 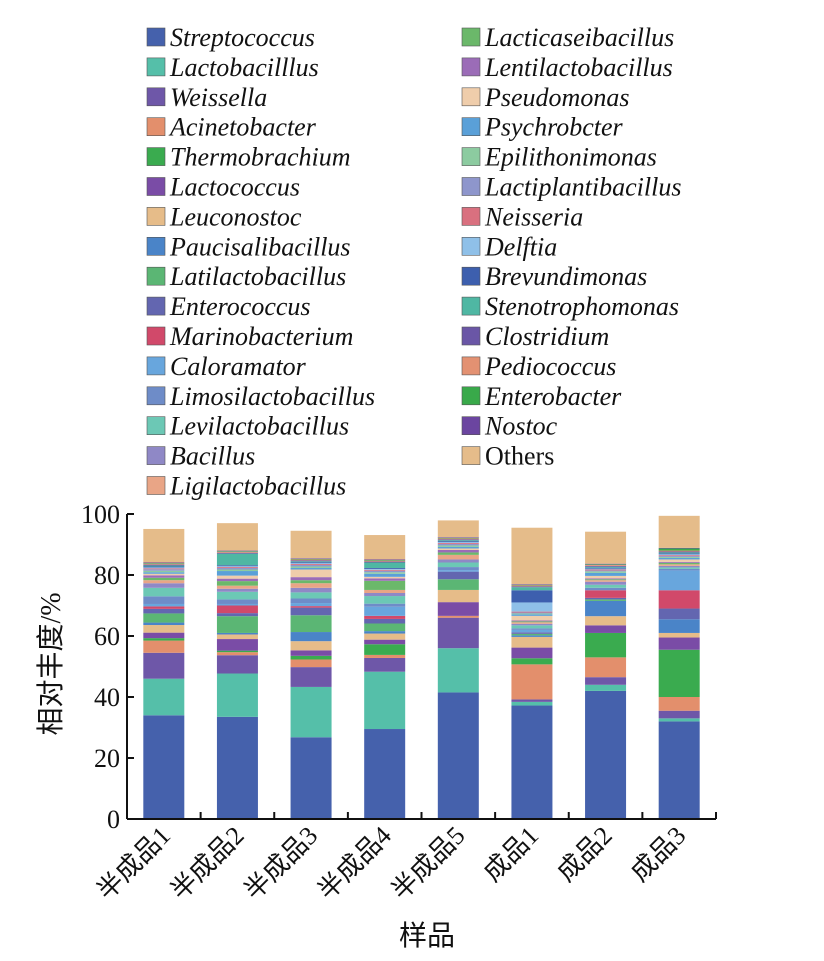 I want to click on legend-item: Lentilactobacillus, so click(x=567, y=67).